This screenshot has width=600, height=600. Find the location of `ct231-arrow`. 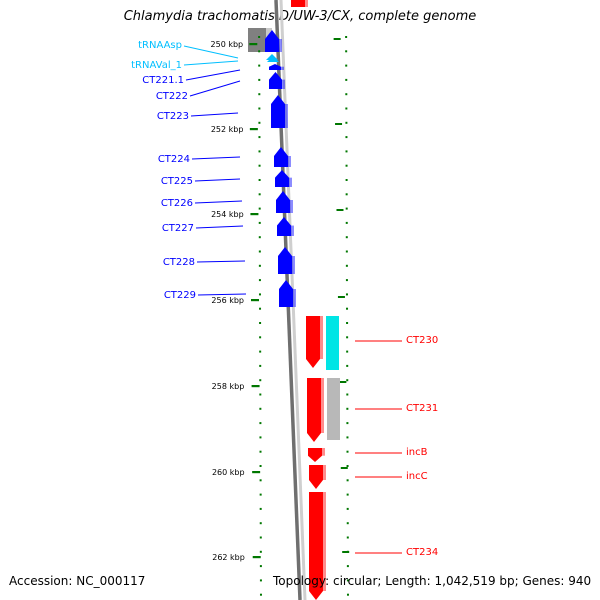

ct231-arrow is located at coordinates (315, 410).